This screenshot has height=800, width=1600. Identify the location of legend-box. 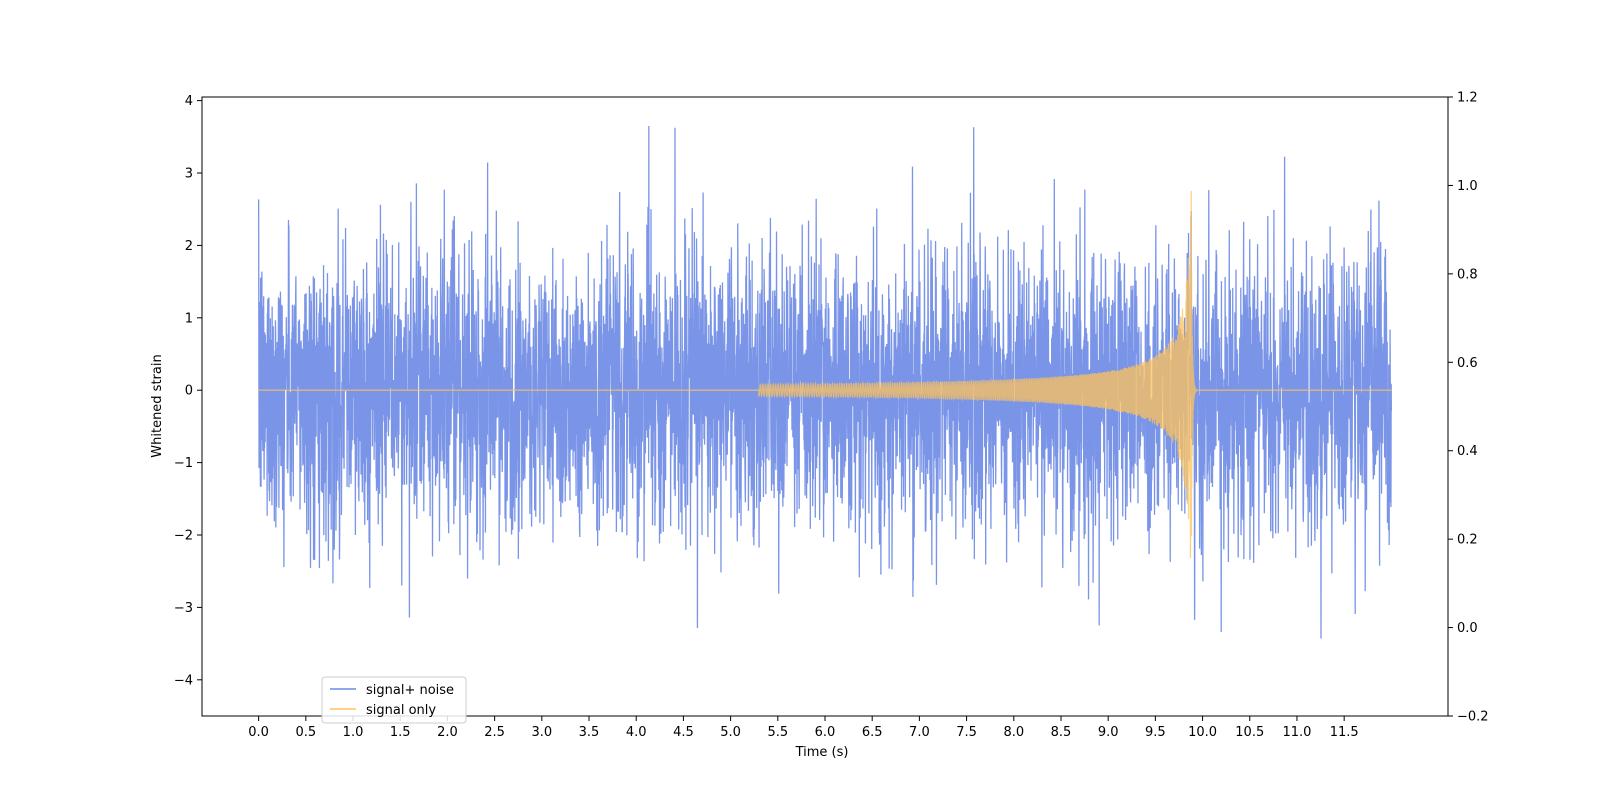
(394, 700).